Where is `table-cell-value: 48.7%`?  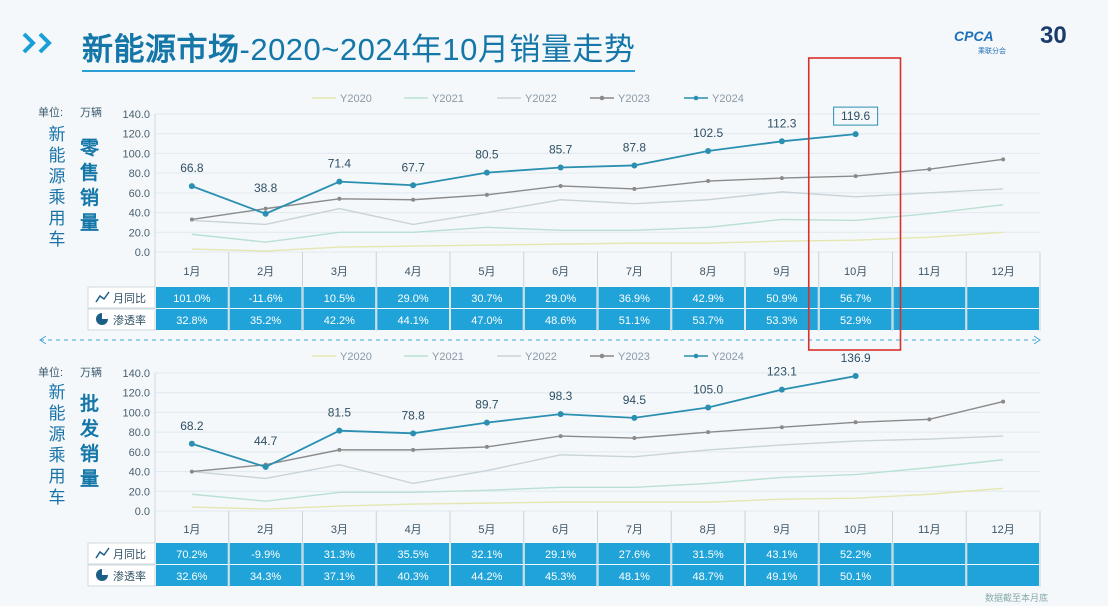
table-cell-value: 48.7% is located at coordinates (708, 577).